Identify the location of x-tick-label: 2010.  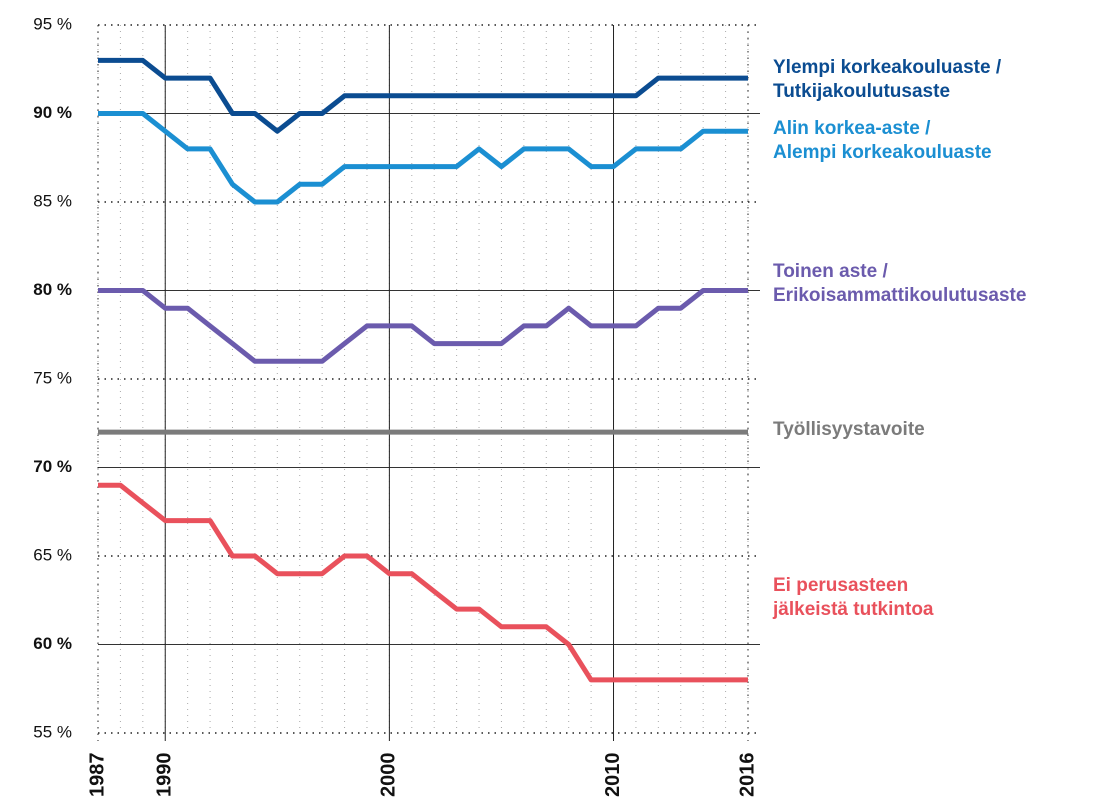
(613, 775).